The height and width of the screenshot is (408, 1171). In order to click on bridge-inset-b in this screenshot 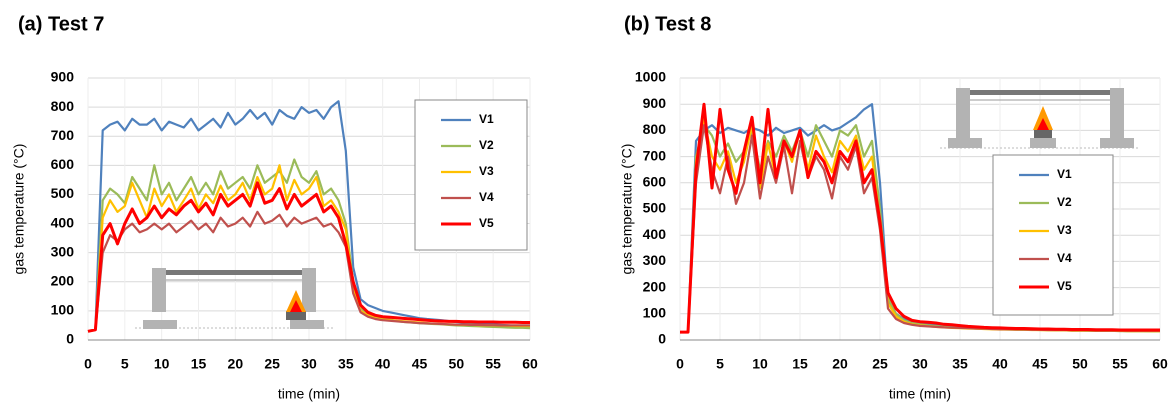, I will do `click(1040, 118)`.